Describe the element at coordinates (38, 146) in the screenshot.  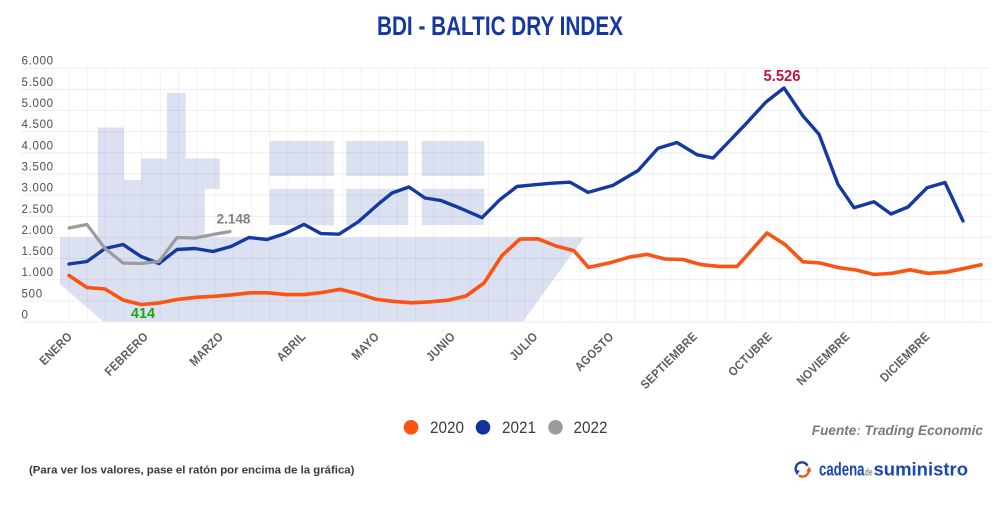
I see `svg-text: 4.000` at that location.